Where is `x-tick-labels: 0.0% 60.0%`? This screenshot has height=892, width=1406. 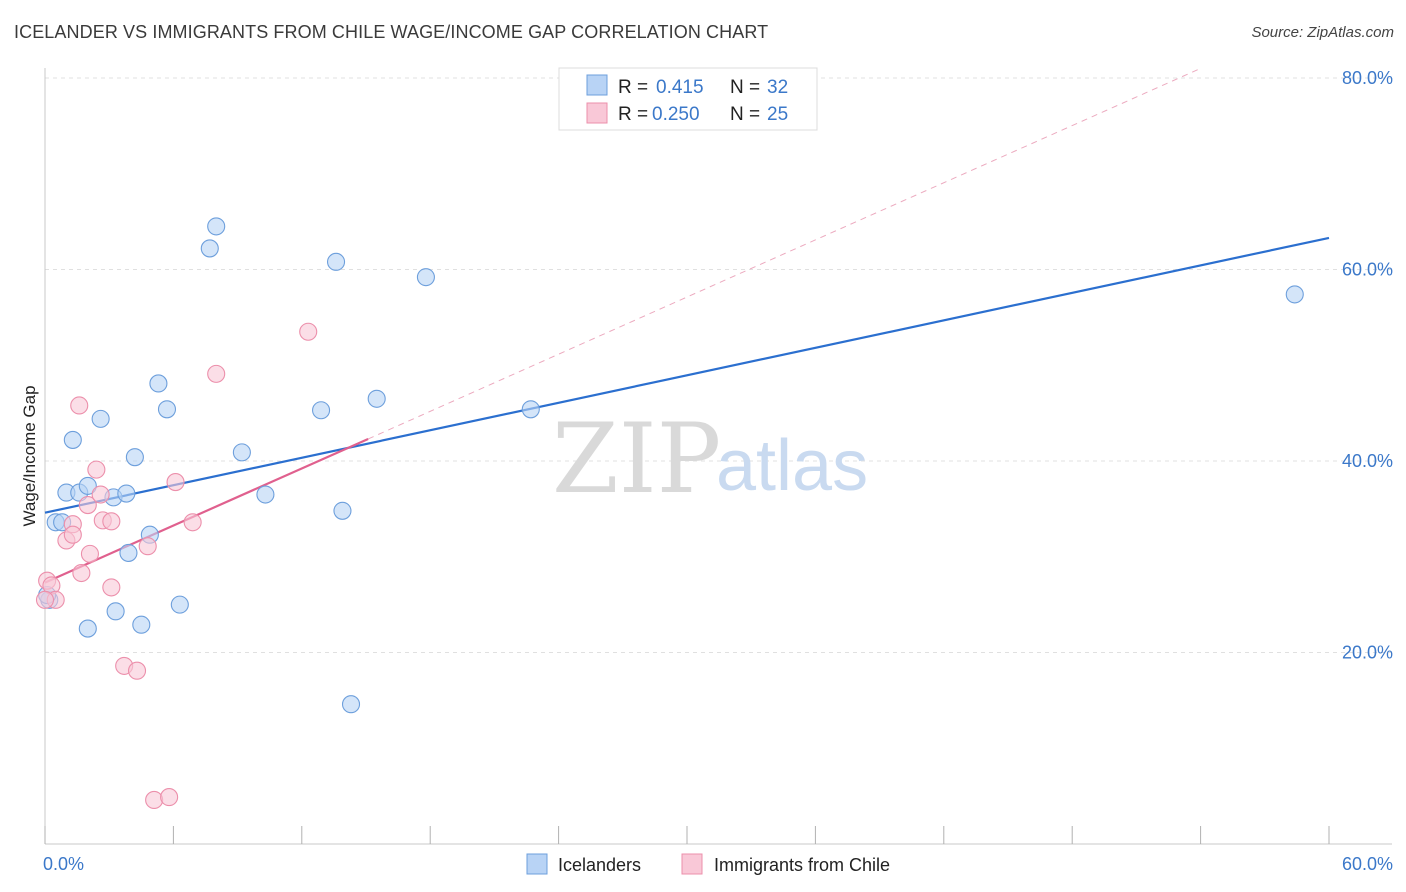 x-tick-labels: 0.0% 60.0% is located at coordinates (718, 864).